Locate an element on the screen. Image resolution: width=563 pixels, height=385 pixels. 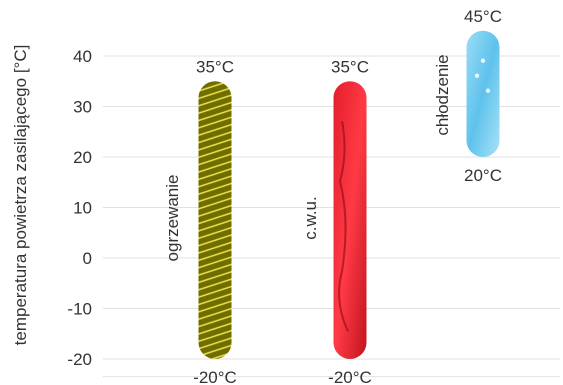
water-splash-texture is located at coordinates (343, 226).